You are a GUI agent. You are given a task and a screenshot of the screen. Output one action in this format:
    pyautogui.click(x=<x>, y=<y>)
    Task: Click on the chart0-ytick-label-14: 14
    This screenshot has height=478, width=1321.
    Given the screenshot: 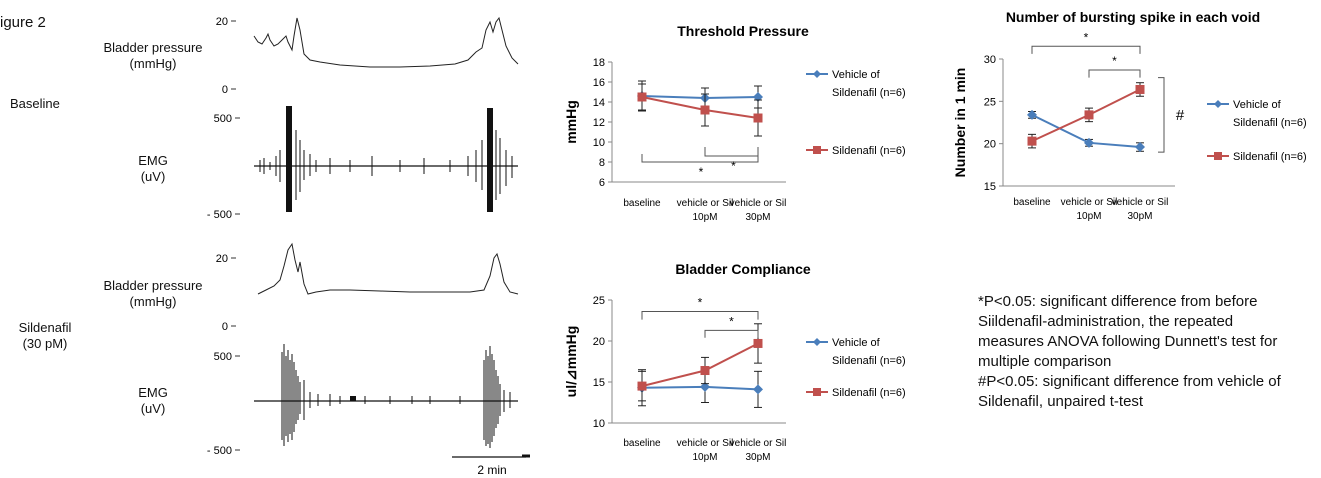 What is the action you would take?
    pyautogui.click(x=599, y=103)
    